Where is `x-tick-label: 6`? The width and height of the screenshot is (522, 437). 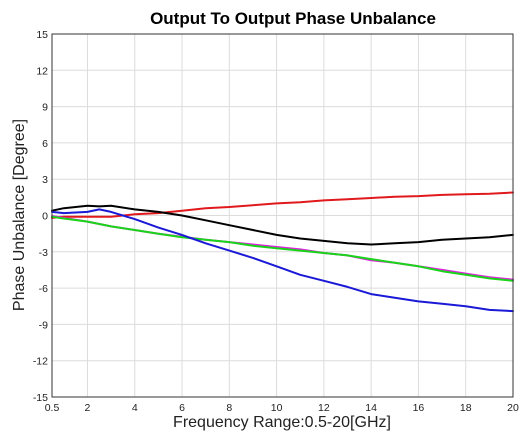 x-tick-label: 6 is located at coordinates (182, 408).